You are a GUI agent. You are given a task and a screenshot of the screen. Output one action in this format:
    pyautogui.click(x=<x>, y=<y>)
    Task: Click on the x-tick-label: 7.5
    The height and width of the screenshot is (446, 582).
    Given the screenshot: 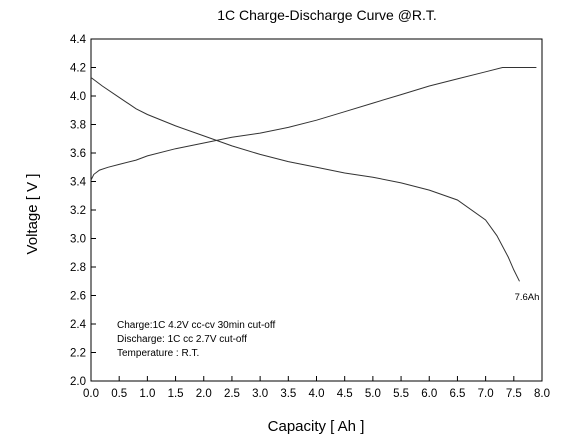 What is the action you would take?
    pyautogui.click(x=514, y=394)
    